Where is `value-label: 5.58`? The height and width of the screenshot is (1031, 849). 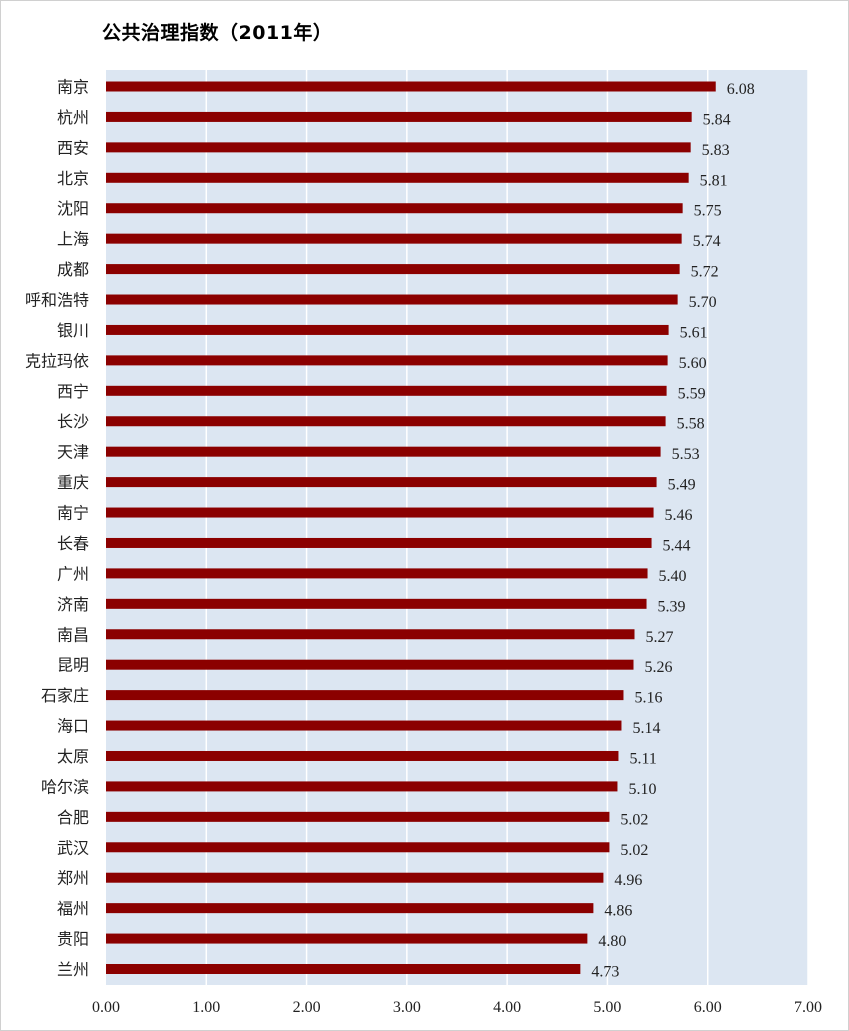
value-label: 5.58 is located at coordinates (691, 424).